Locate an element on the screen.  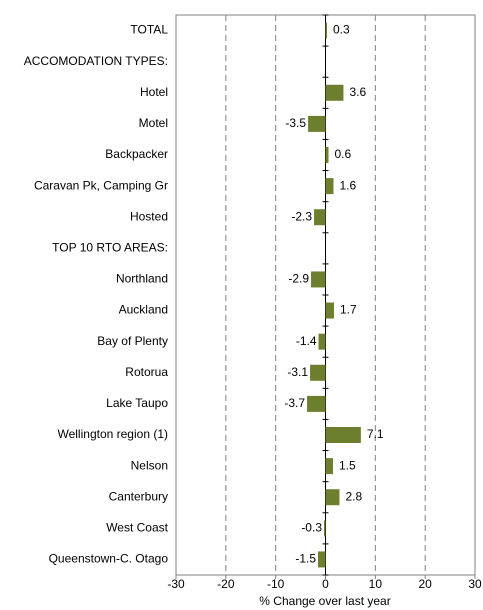
x-tick-label: 0 is located at coordinates (325, 584).